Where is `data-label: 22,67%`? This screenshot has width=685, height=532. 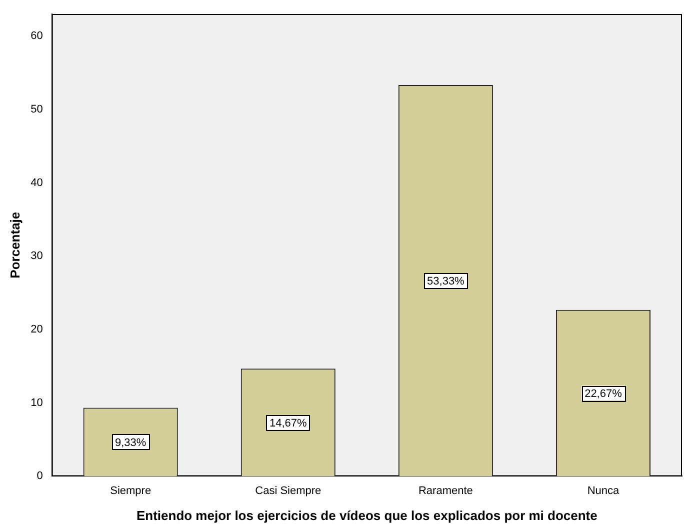
data-label: 22,67% is located at coordinates (603, 394).